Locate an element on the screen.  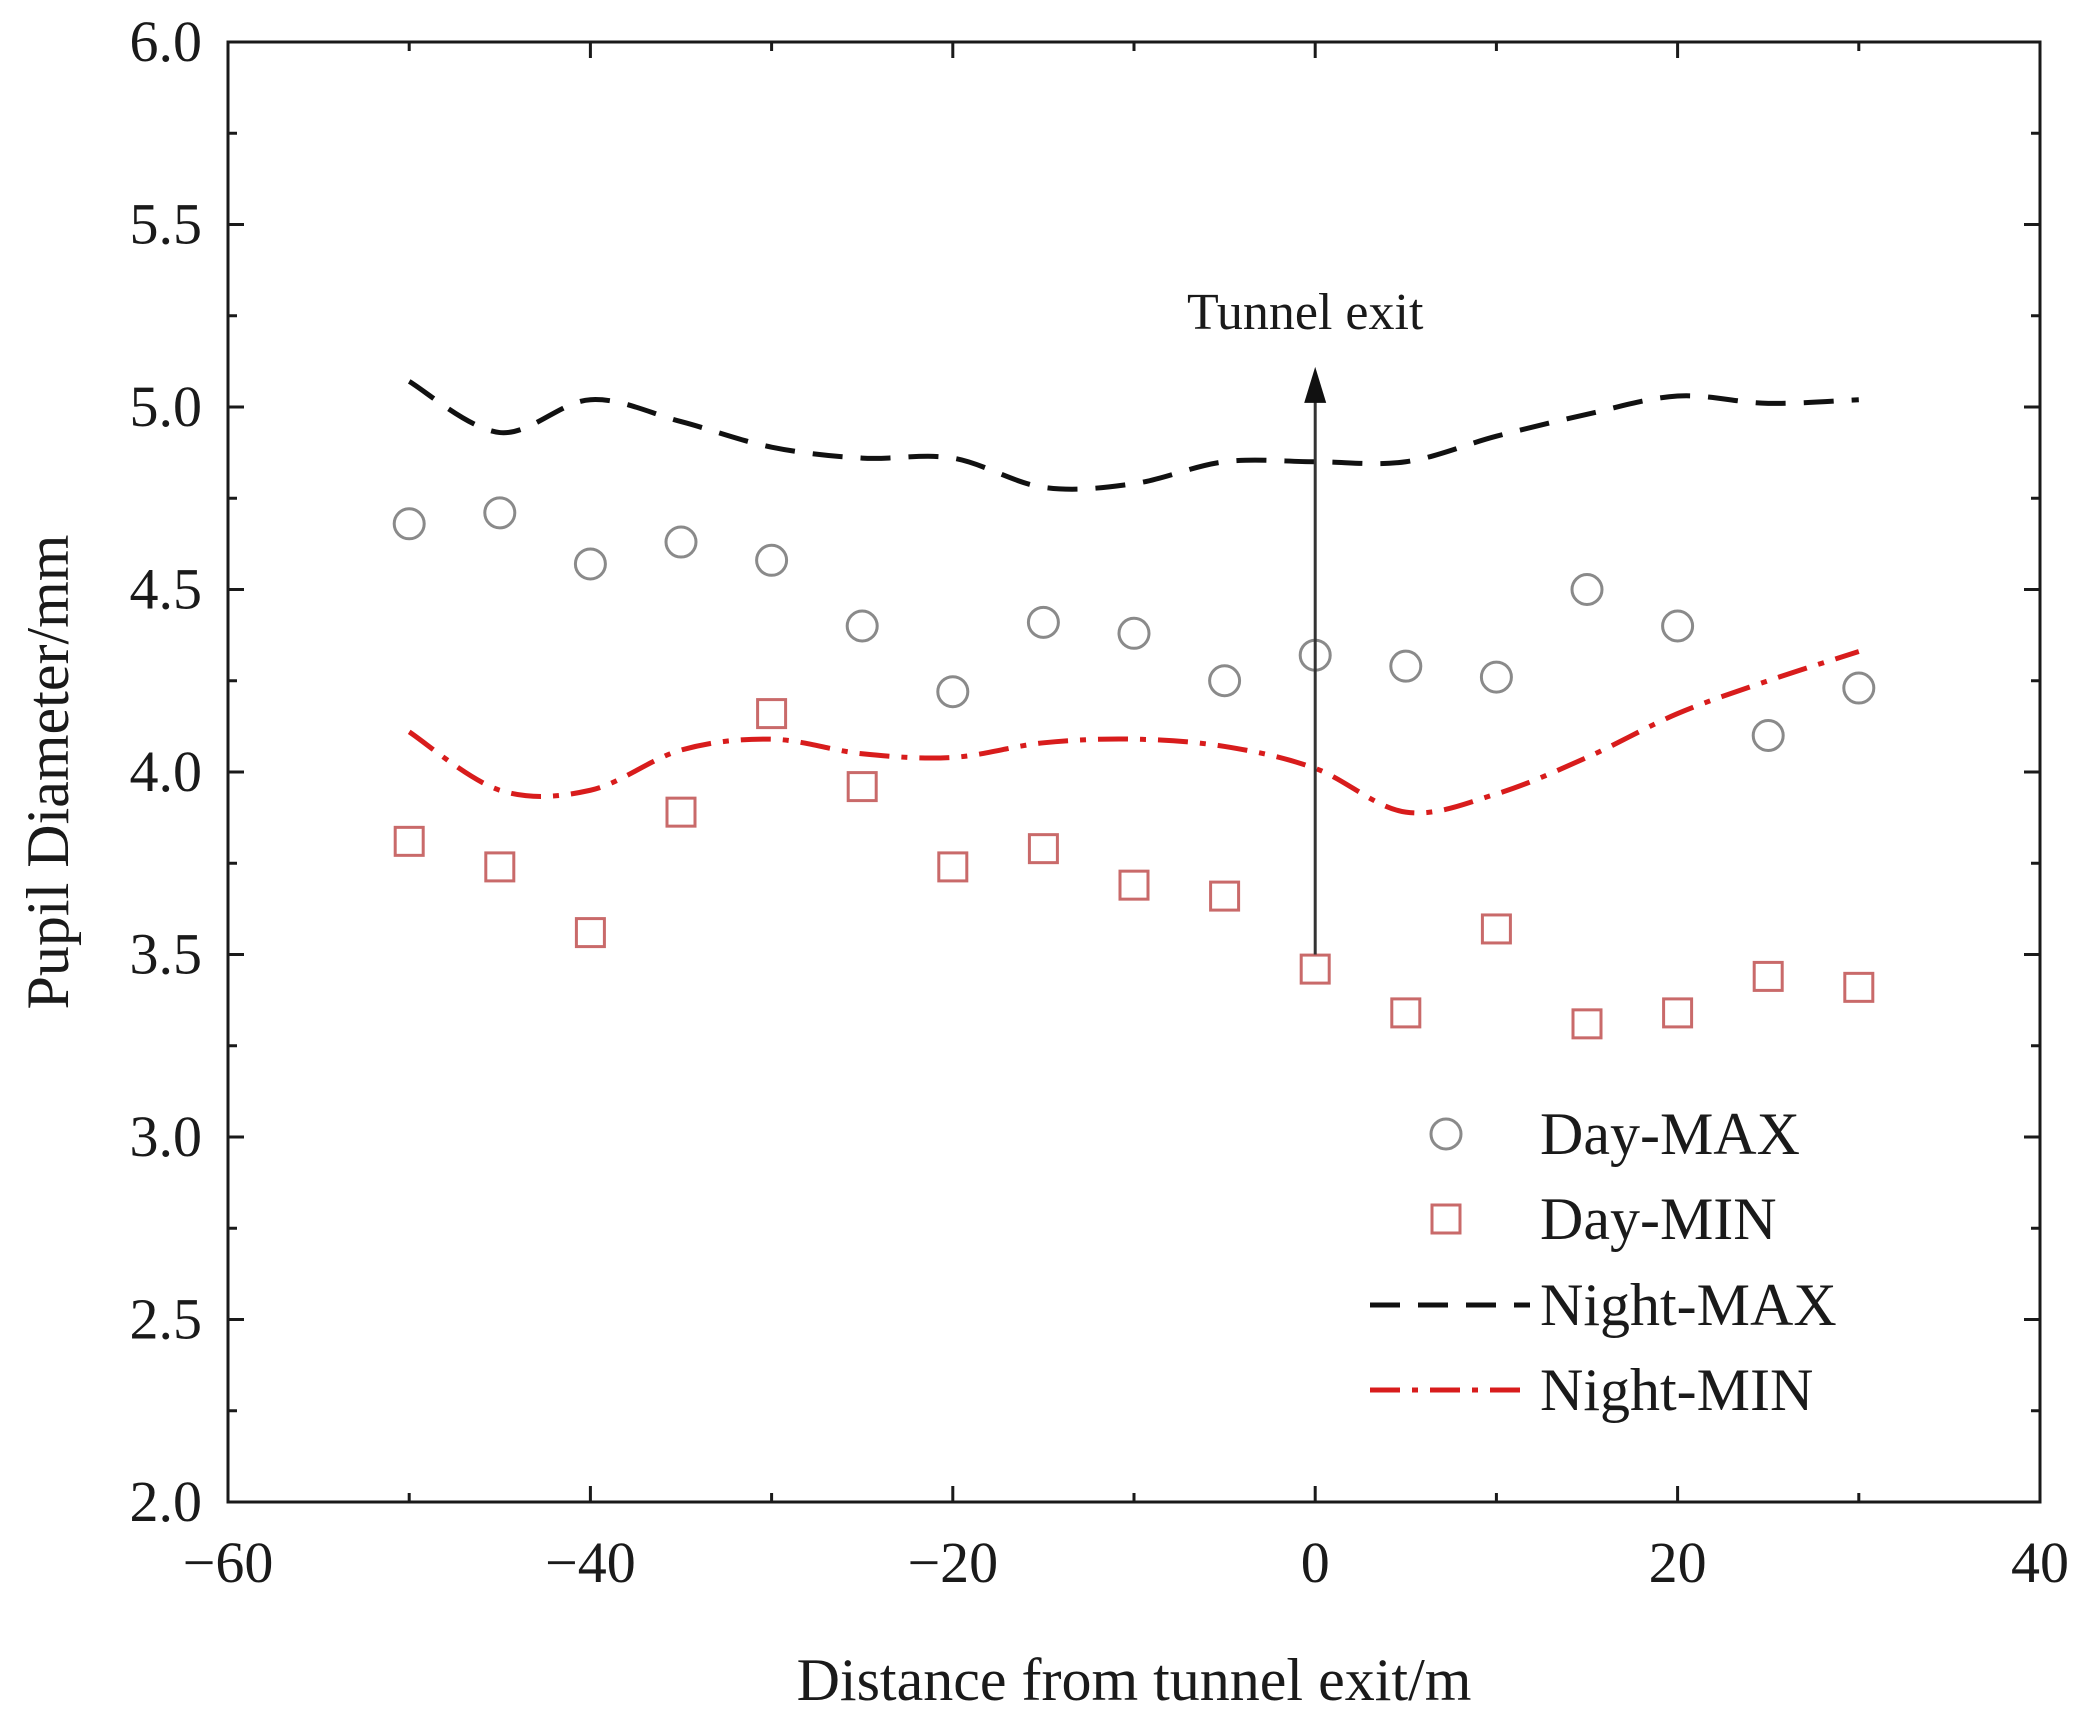
legend-label: Night-MAX is located at coordinates (1688, 1305).